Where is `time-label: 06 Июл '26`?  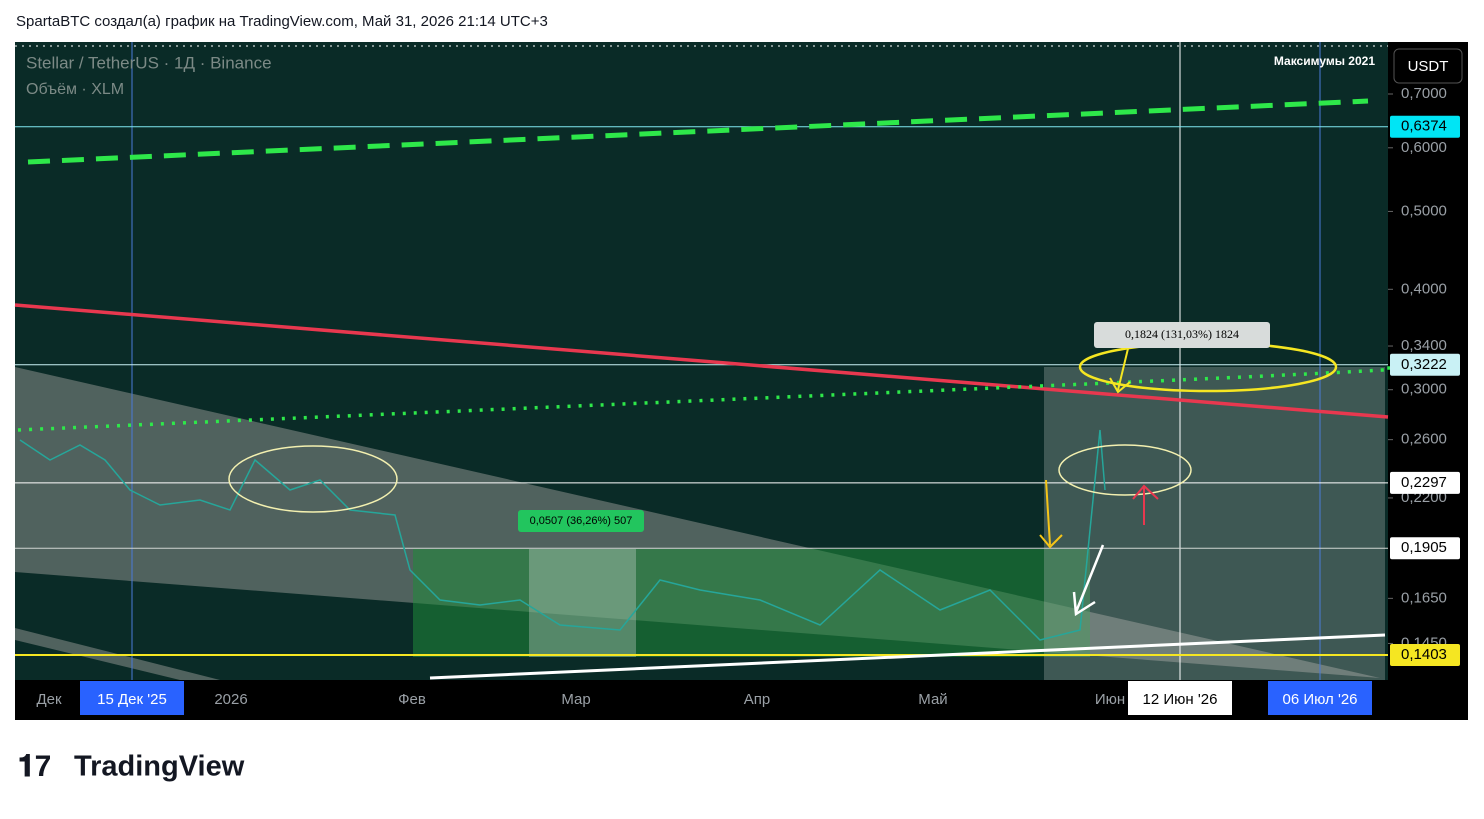
time-label: 06 Июл '26 is located at coordinates (1319, 699).